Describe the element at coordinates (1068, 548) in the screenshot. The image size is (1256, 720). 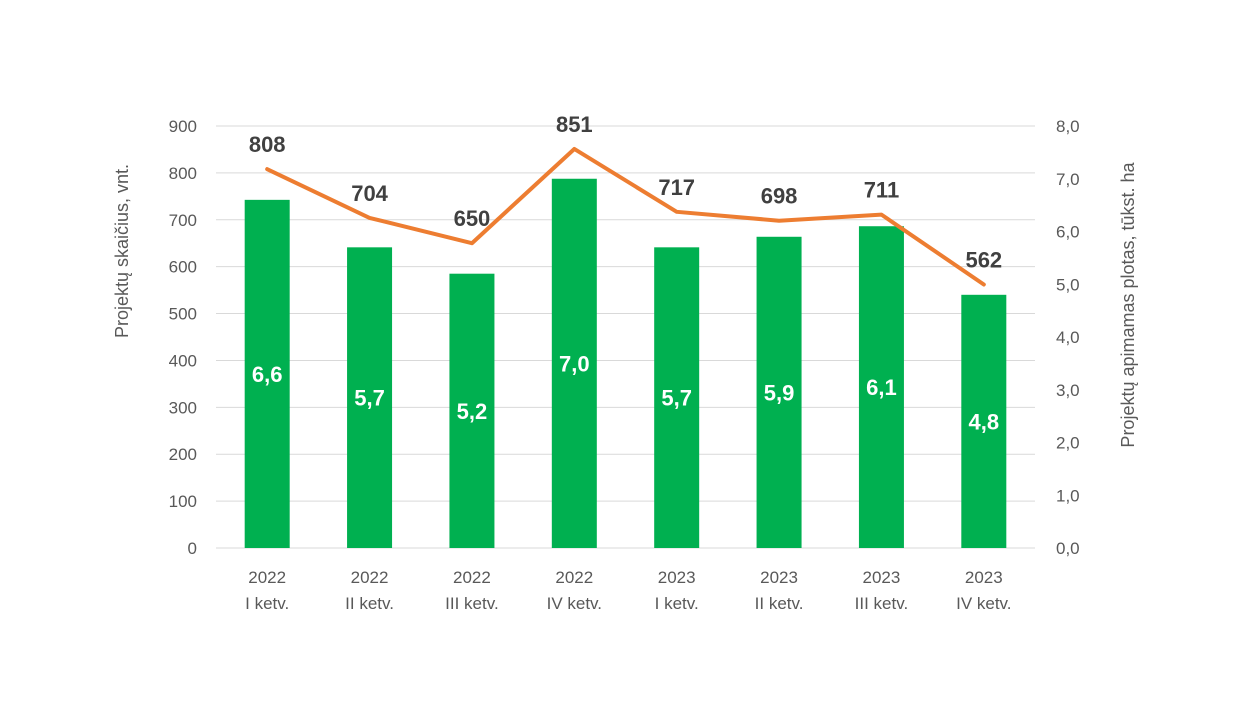
I see `right-tick-label: 0,0` at that location.